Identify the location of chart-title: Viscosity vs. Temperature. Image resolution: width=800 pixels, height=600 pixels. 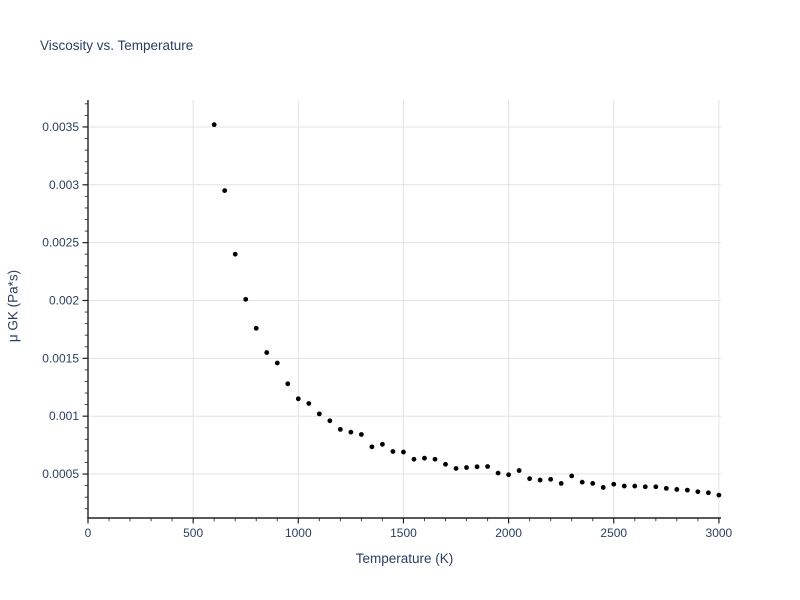
(117, 45).